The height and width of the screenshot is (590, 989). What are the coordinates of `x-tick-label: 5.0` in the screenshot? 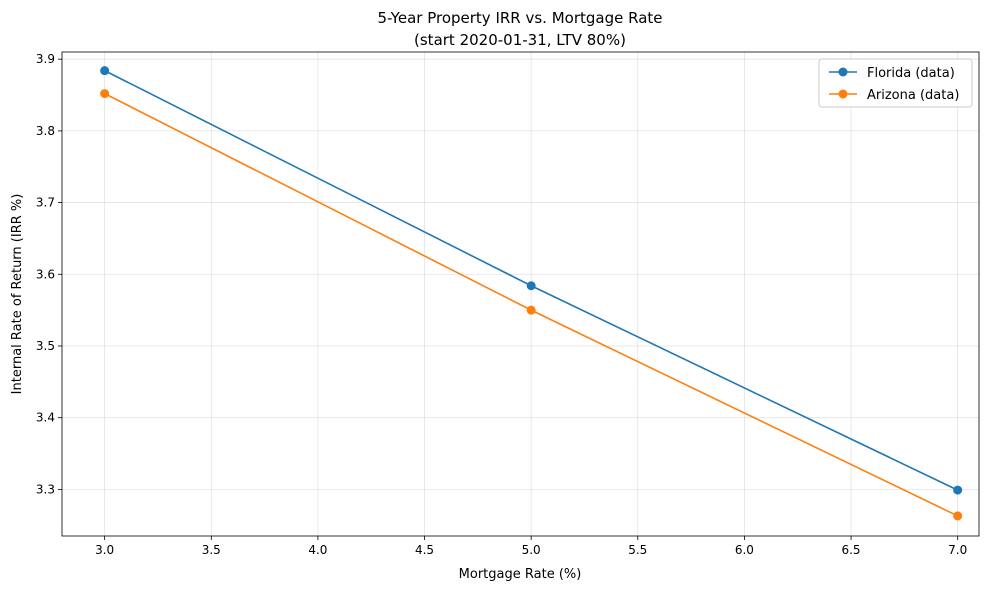 It's located at (531, 550).